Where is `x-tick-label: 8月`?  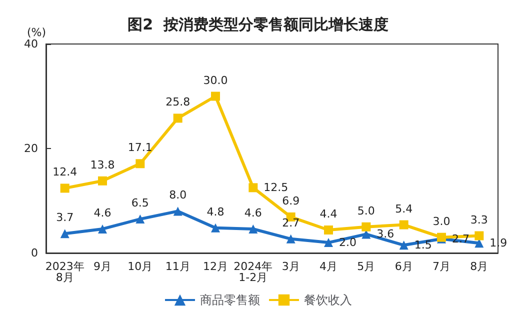
x-tick-label: 8月 is located at coordinates (479, 266).